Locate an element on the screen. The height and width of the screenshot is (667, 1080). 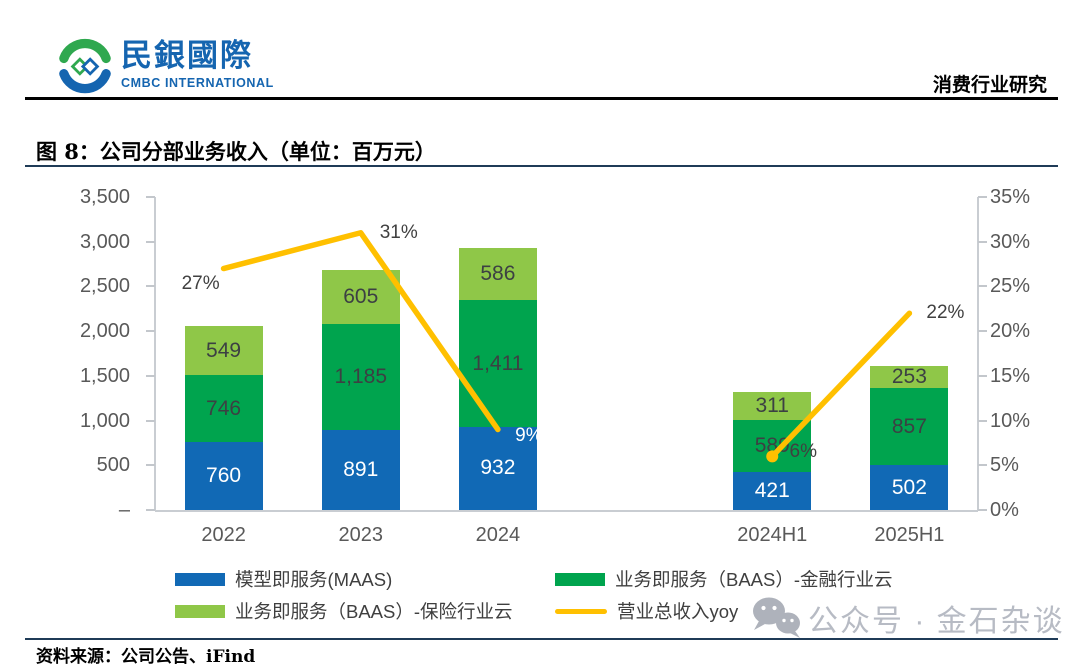
x-axis-label-2024H1: 2024H1 is located at coordinates (772, 535).